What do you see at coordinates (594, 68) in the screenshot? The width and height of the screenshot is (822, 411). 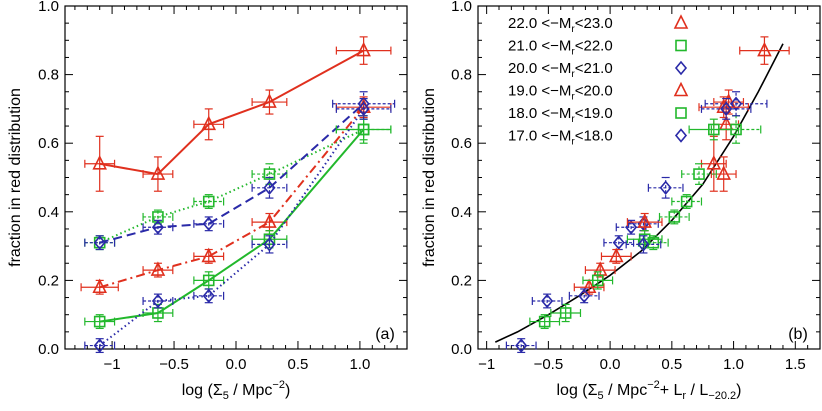 I see `legend-part: <21.0` at bounding box center [594, 68].